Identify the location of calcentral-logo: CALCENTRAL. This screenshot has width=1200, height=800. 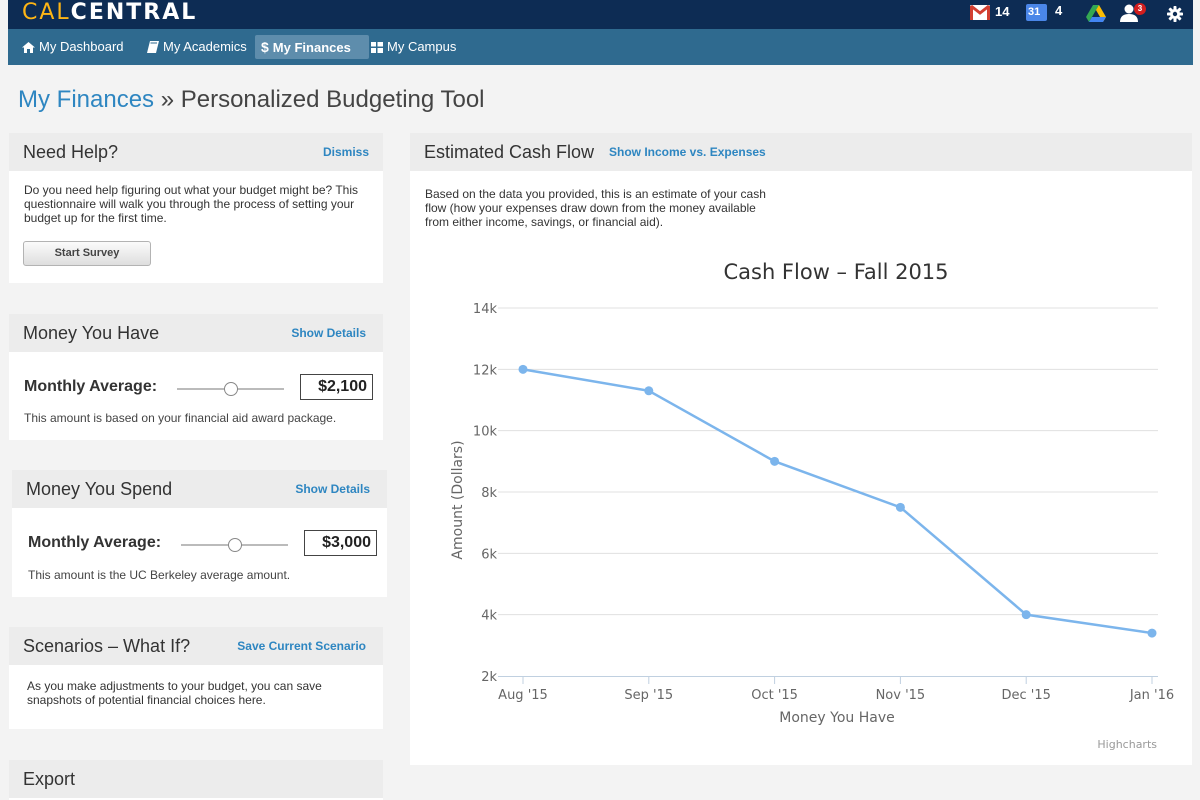
(109, 13).